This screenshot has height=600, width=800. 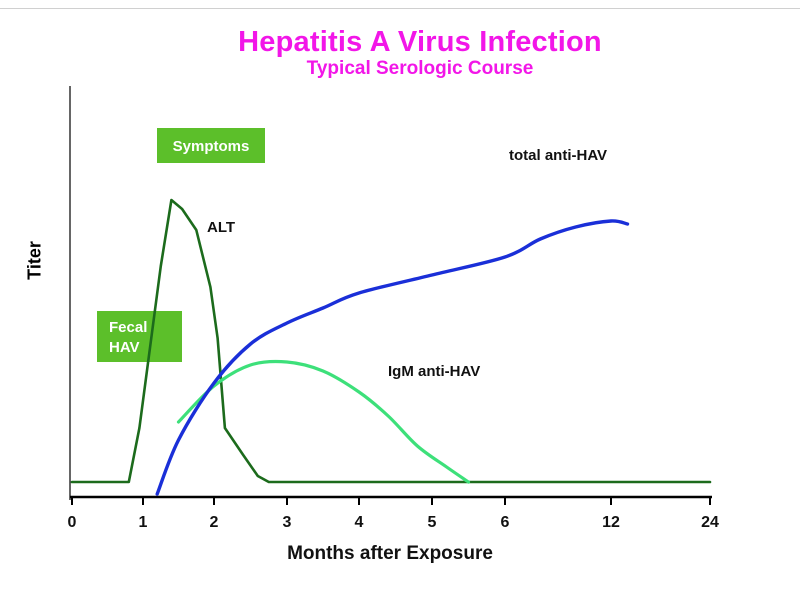 What do you see at coordinates (558, 155) in the screenshot?
I see `total-anti-hav-label: total anti-HAV` at bounding box center [558, 155].